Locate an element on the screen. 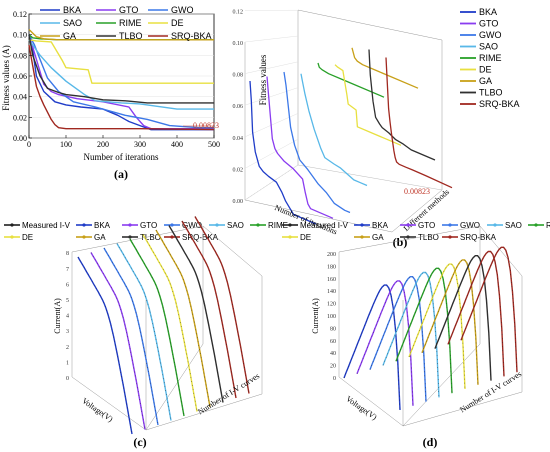 The image size is (550, 452). y-axis-label-d: Current(A) is located at coordinates (315, 316).